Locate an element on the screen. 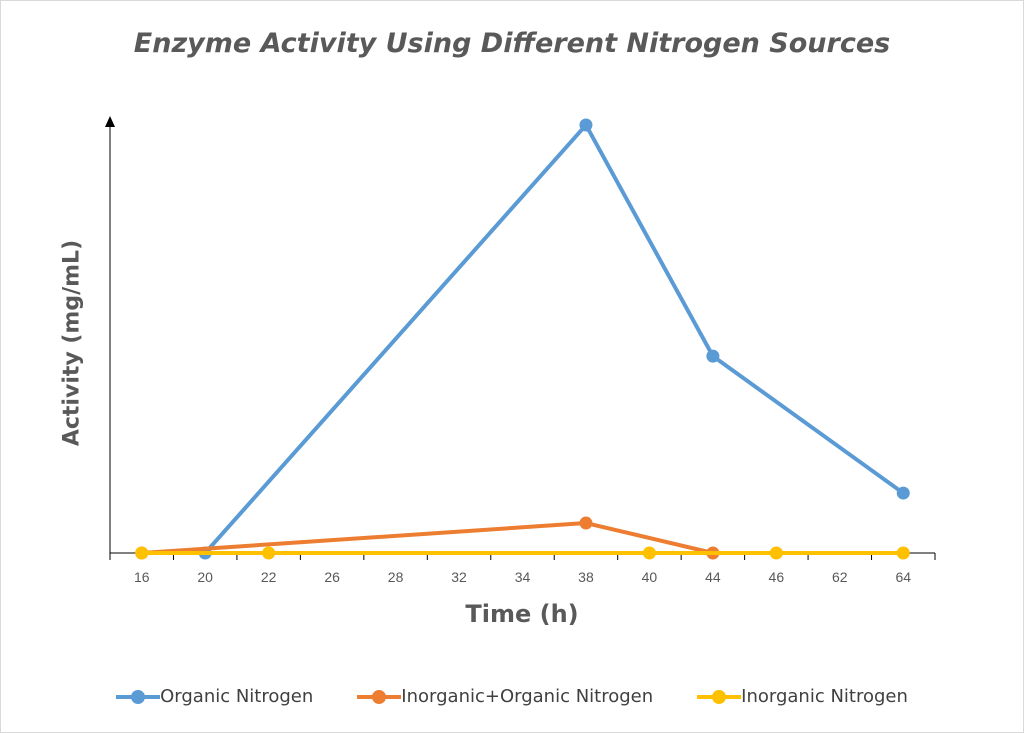 Image resolution: width=1024 pixels, height=733 pixels. x-tick-label: 64 is located at coordinates (903, 577).